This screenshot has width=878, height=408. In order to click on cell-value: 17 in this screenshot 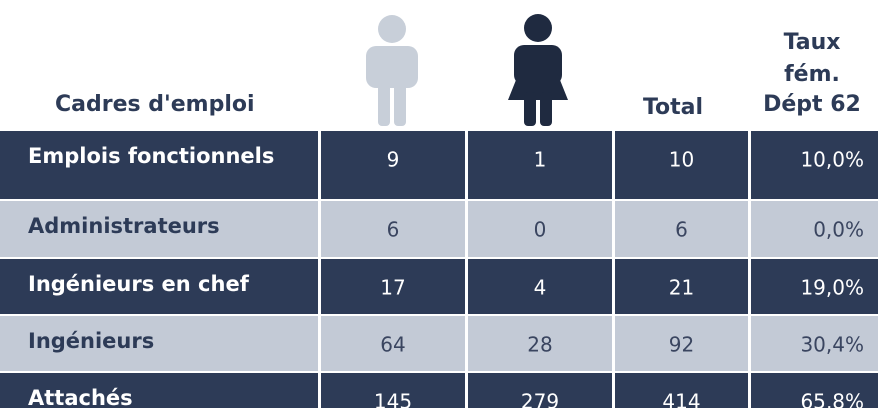, I will do `click(392, 288)`.